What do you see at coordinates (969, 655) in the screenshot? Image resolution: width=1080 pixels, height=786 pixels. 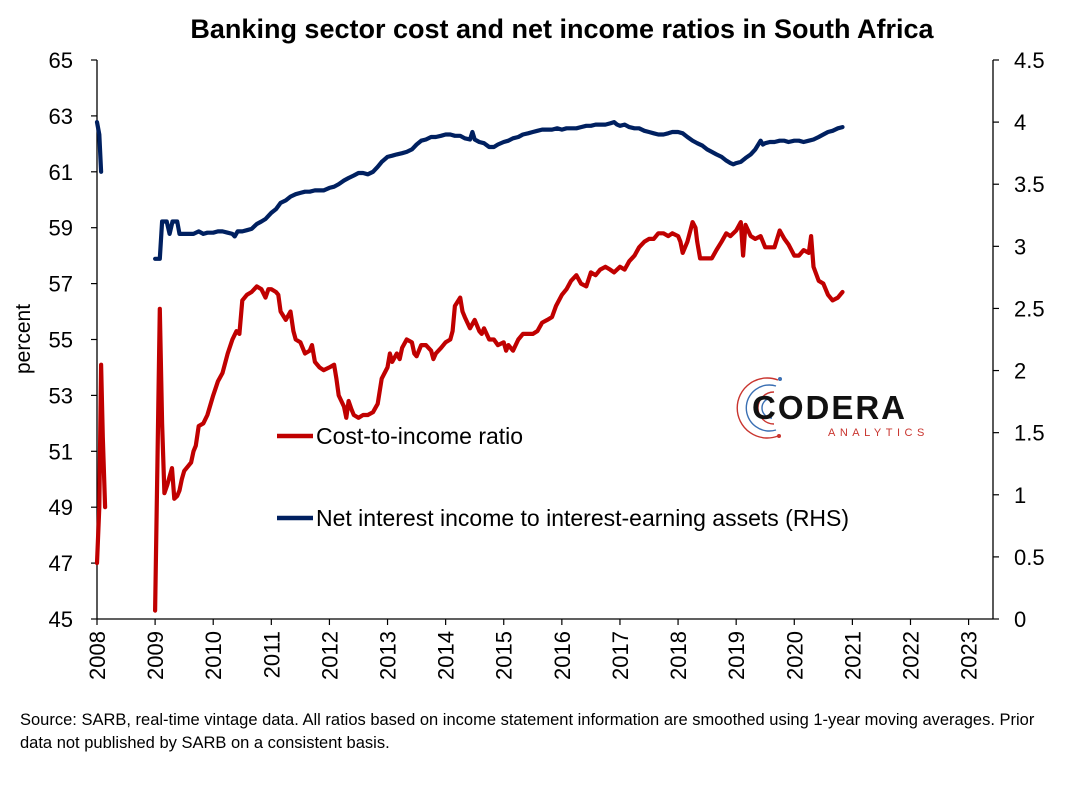 I see `x-tick-label: 2023` at bounding box center [969, 655].